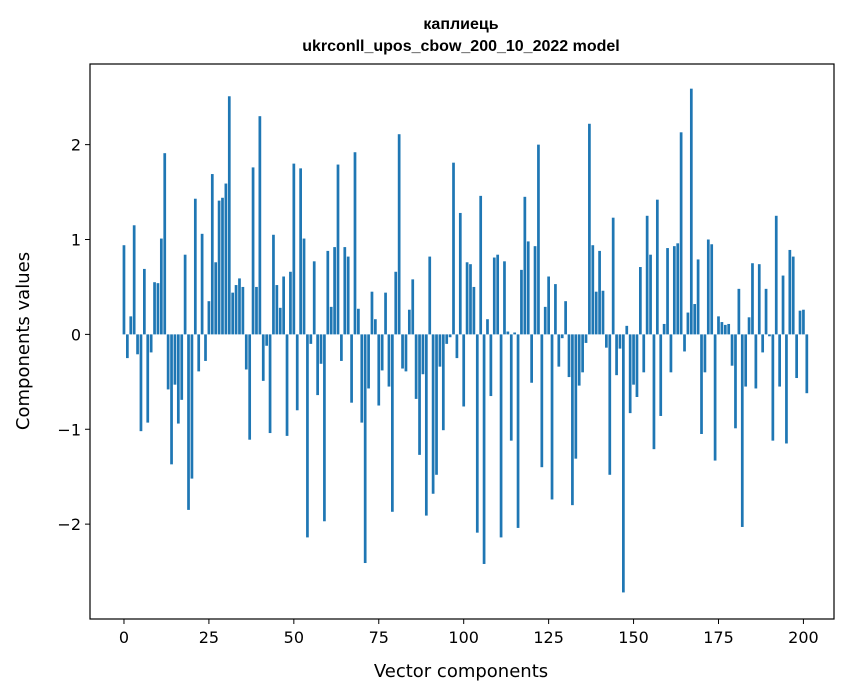 The height and width of the screenshot is (696, 847). I want to click on x-tick-label-100: 100, so click(463, 637).